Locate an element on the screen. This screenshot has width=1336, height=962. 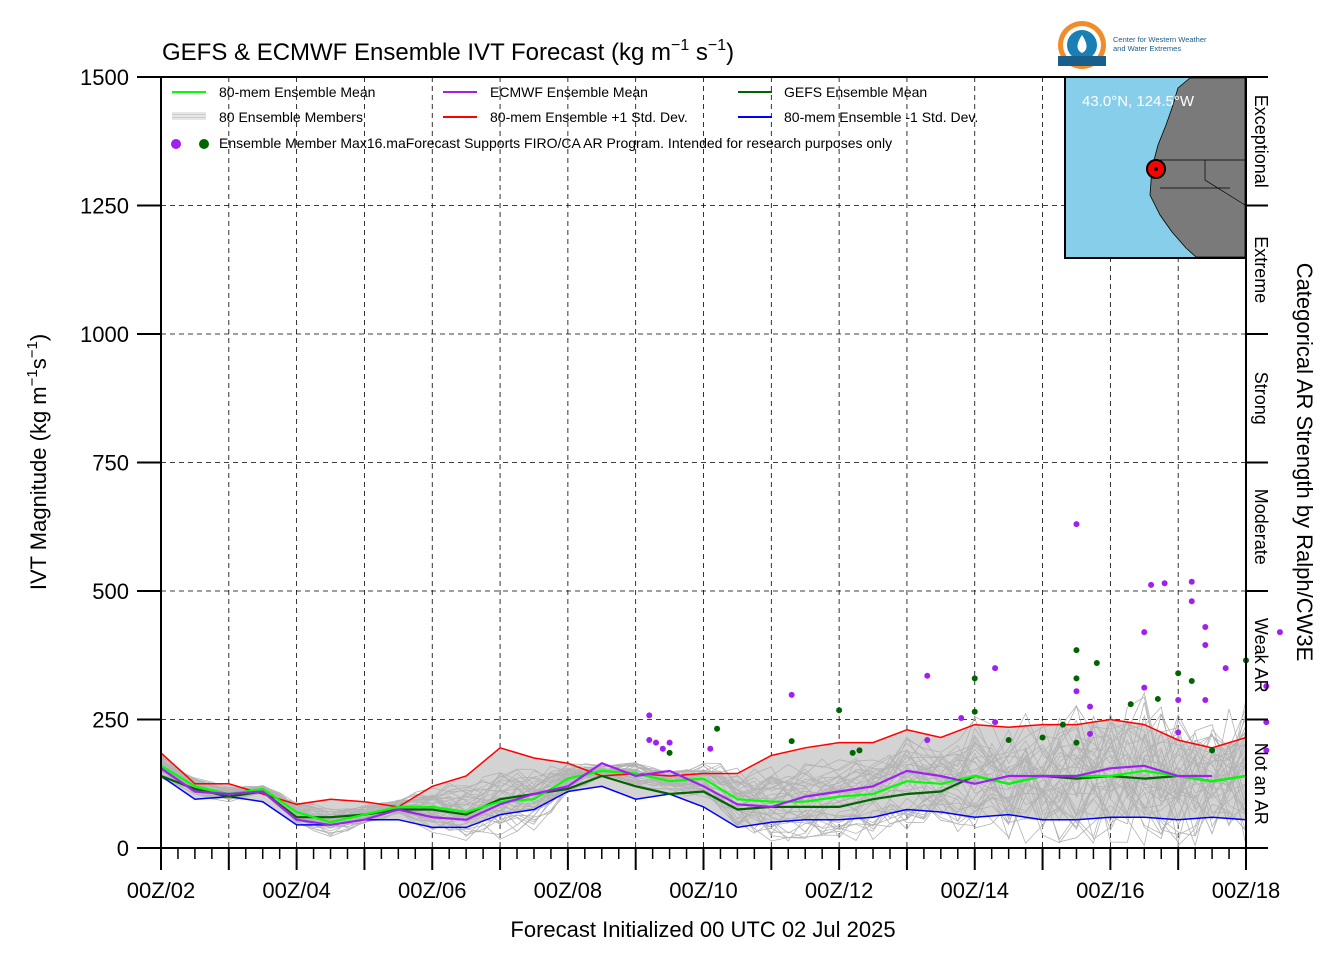
category-label: Weak AR is located at coordinates (1261, 655).